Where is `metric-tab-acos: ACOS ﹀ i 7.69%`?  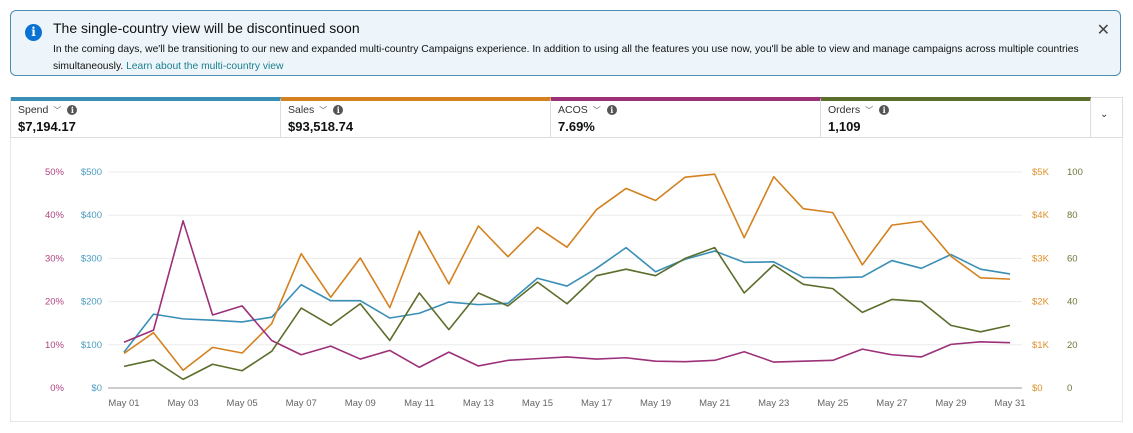 metric-tab-acos: ACOS ﹀ i 7.69% is located at coordinates (686, 117).